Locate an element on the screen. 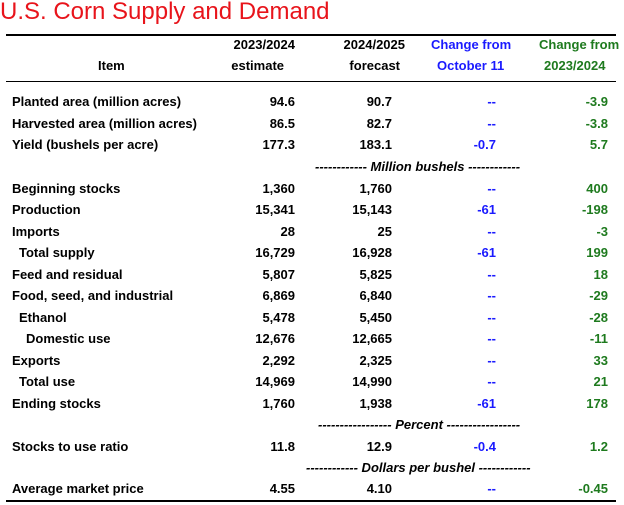 This screenshot has height=505, width=624. row-item-label: Harvested area (million acres) is located at coordinates (104, 123).